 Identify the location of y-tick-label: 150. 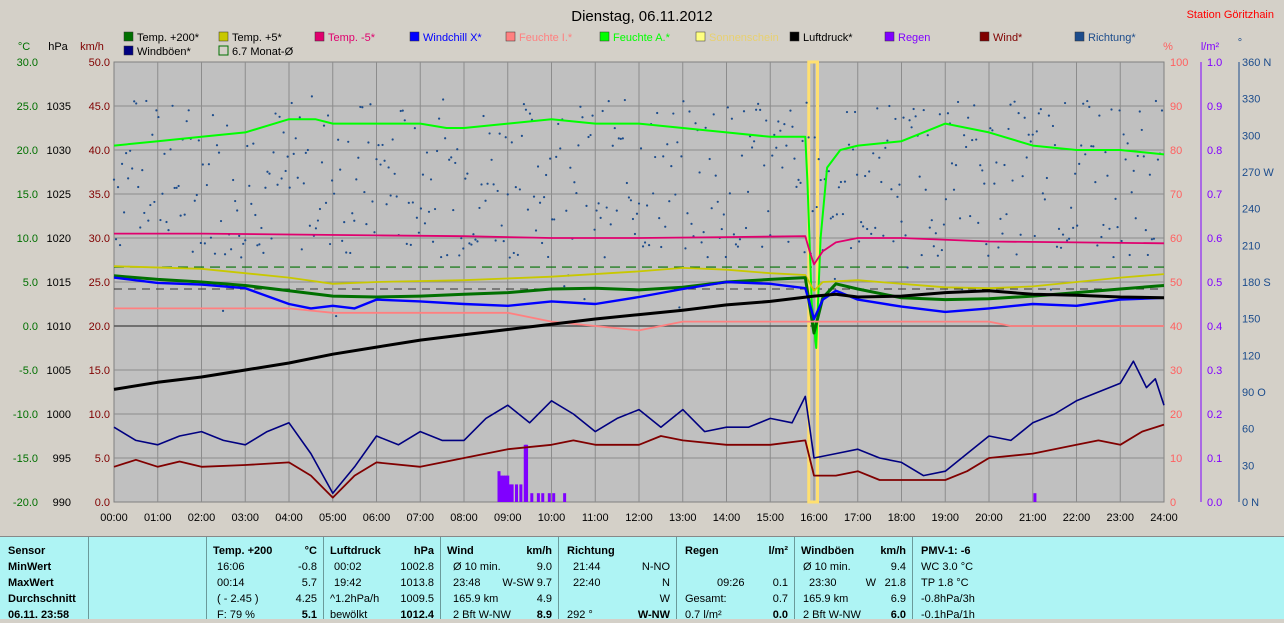
(1251, 320).